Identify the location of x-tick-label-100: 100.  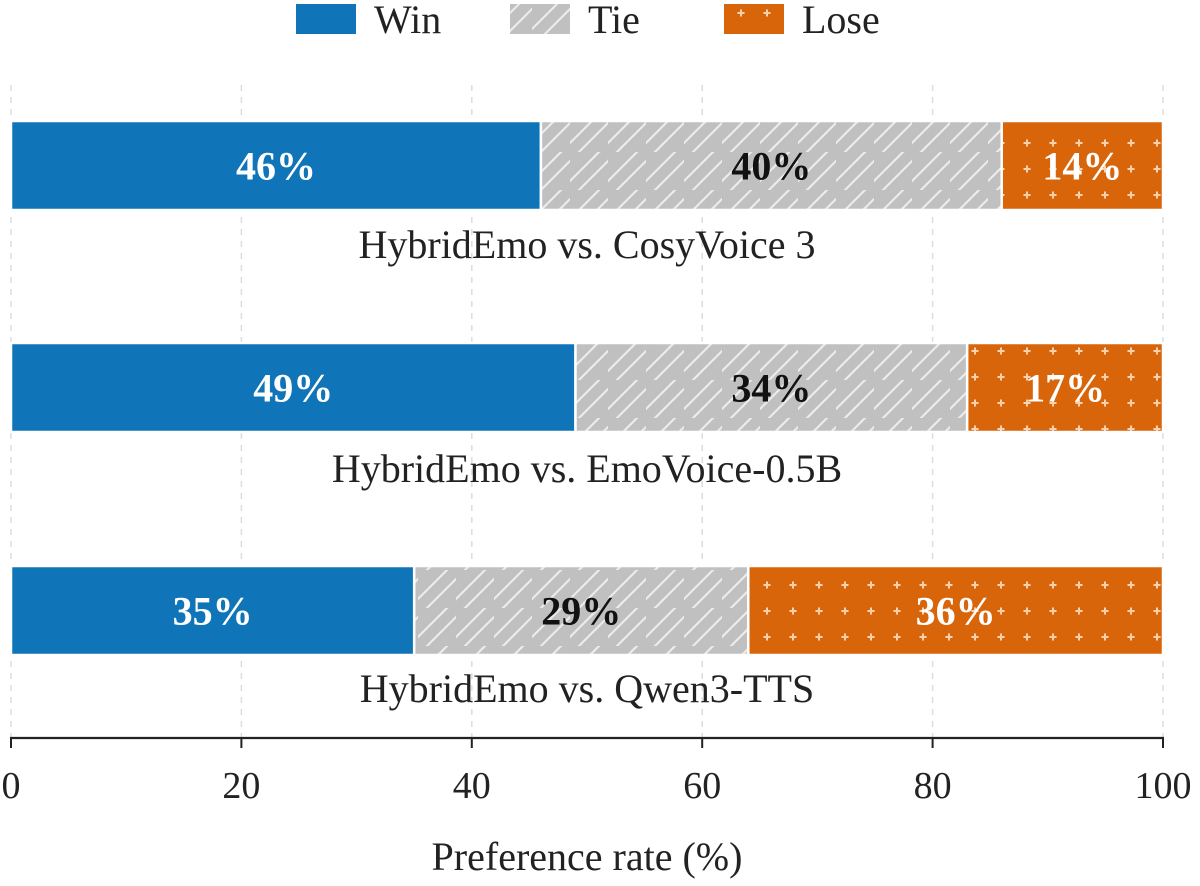
(1163, 786).